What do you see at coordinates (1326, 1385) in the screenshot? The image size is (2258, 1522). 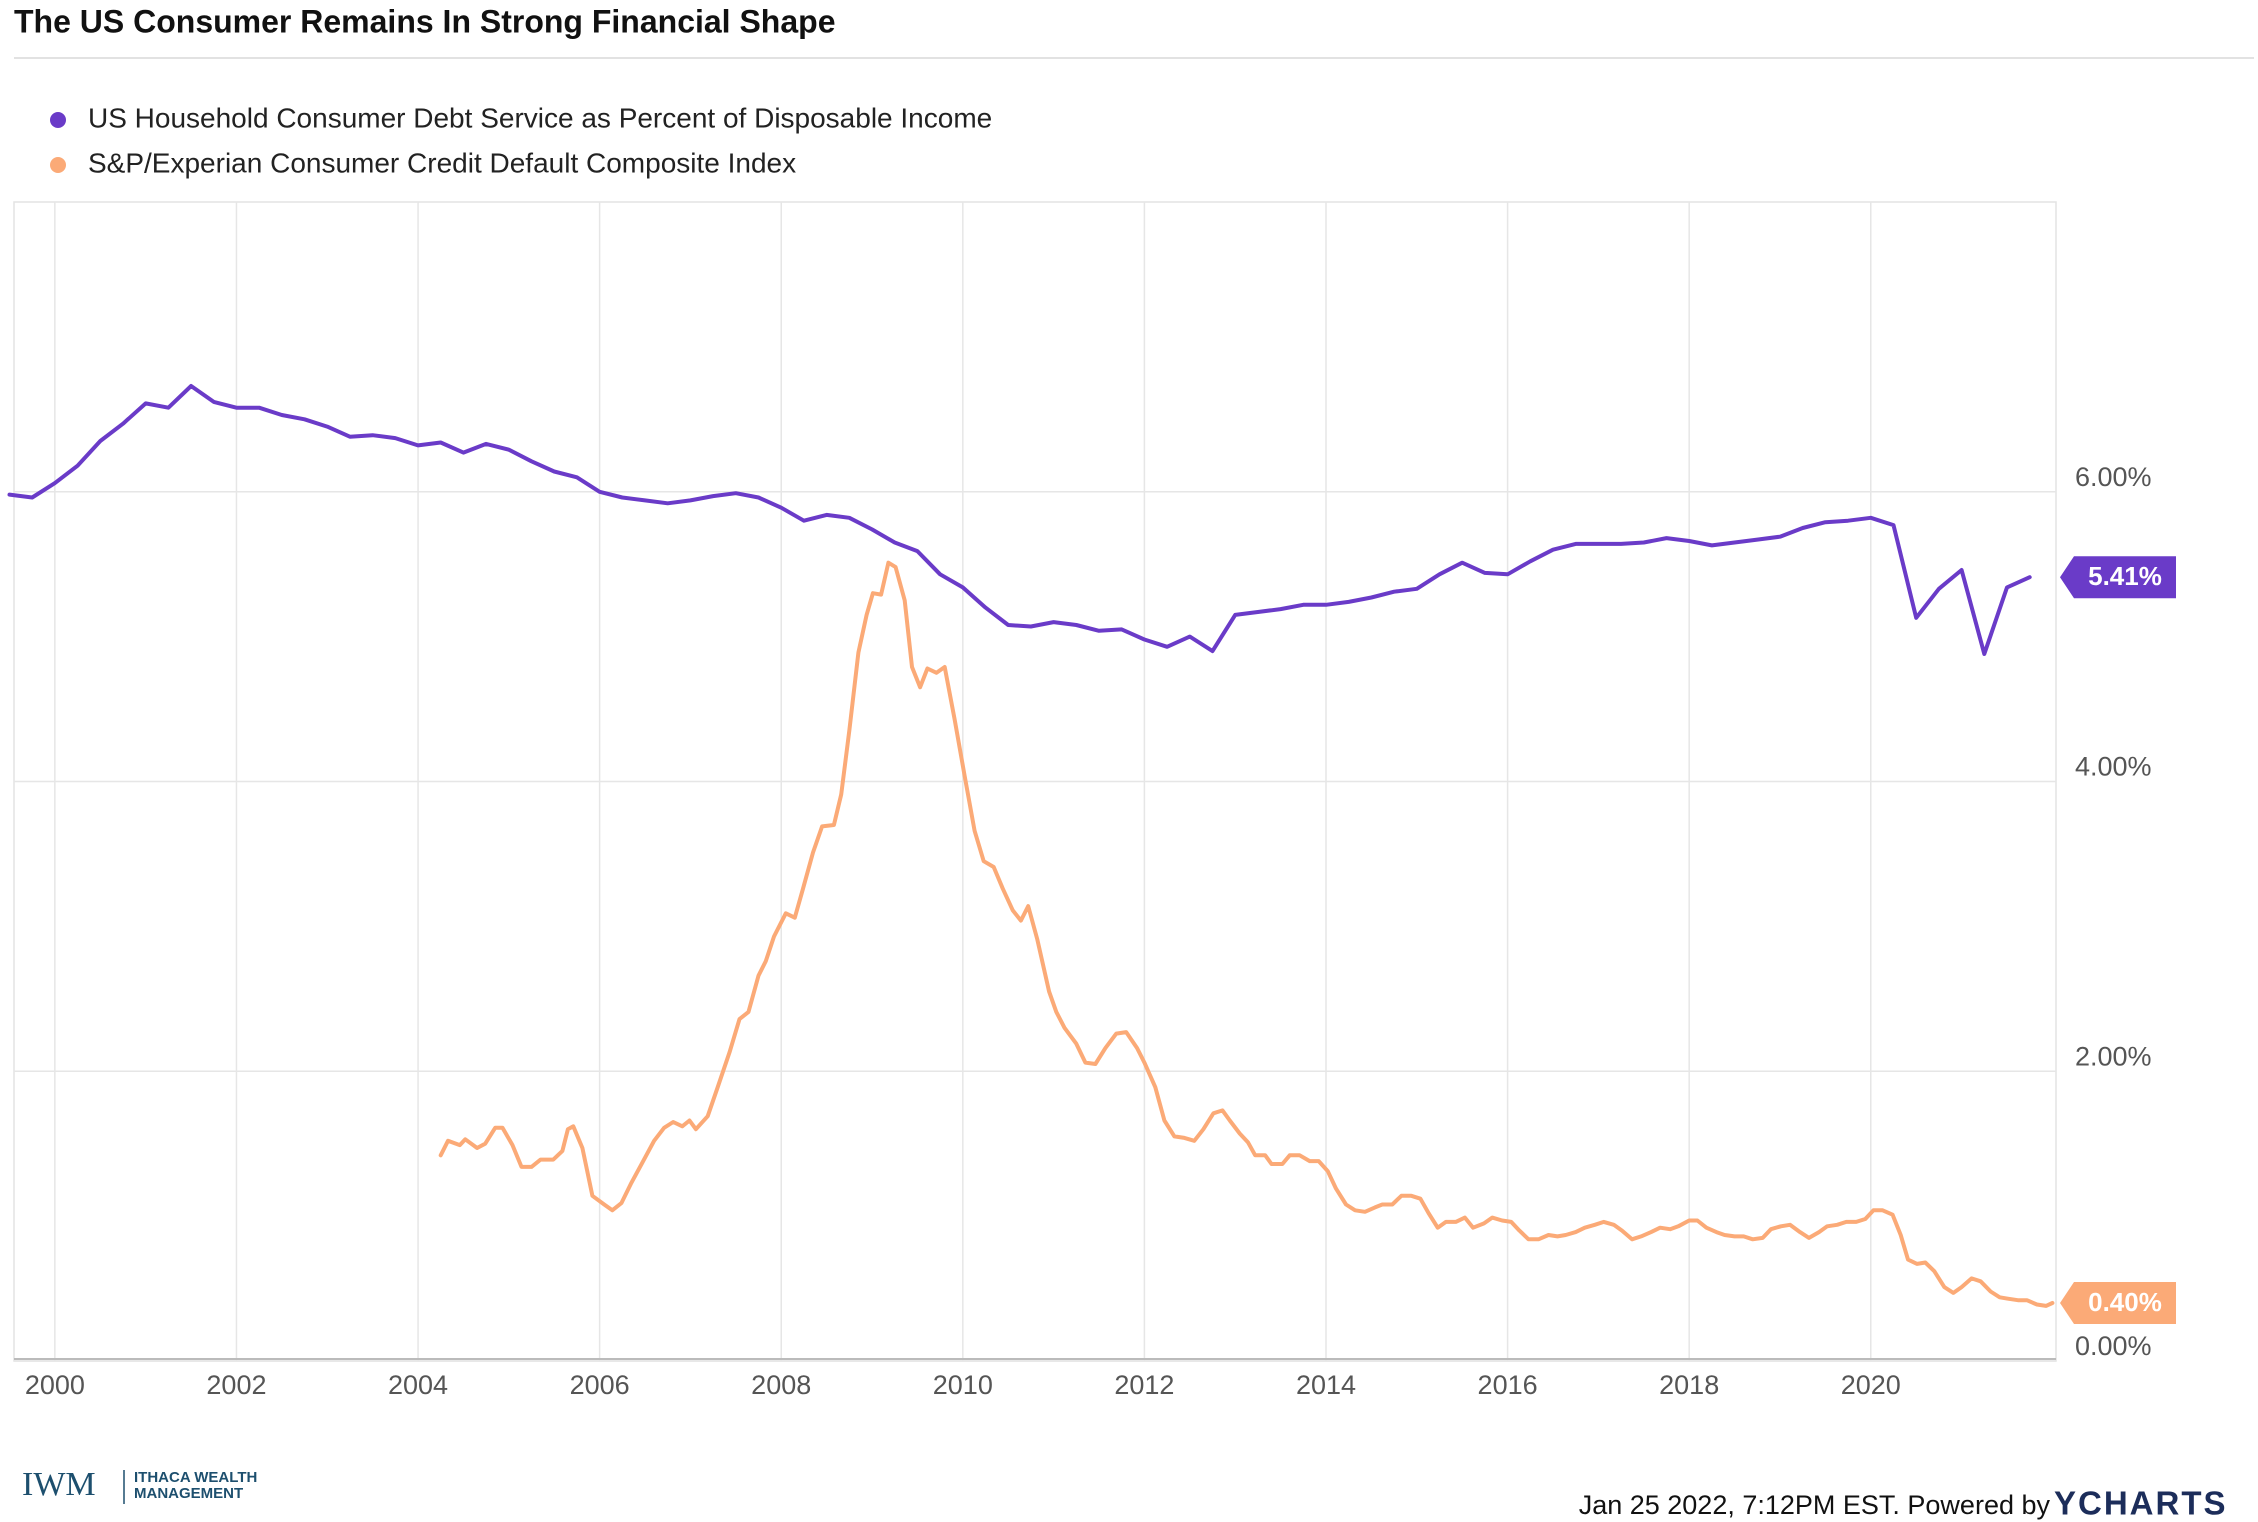 I see `x-tick-label: 2014` at bounding box center [1326, 1385].